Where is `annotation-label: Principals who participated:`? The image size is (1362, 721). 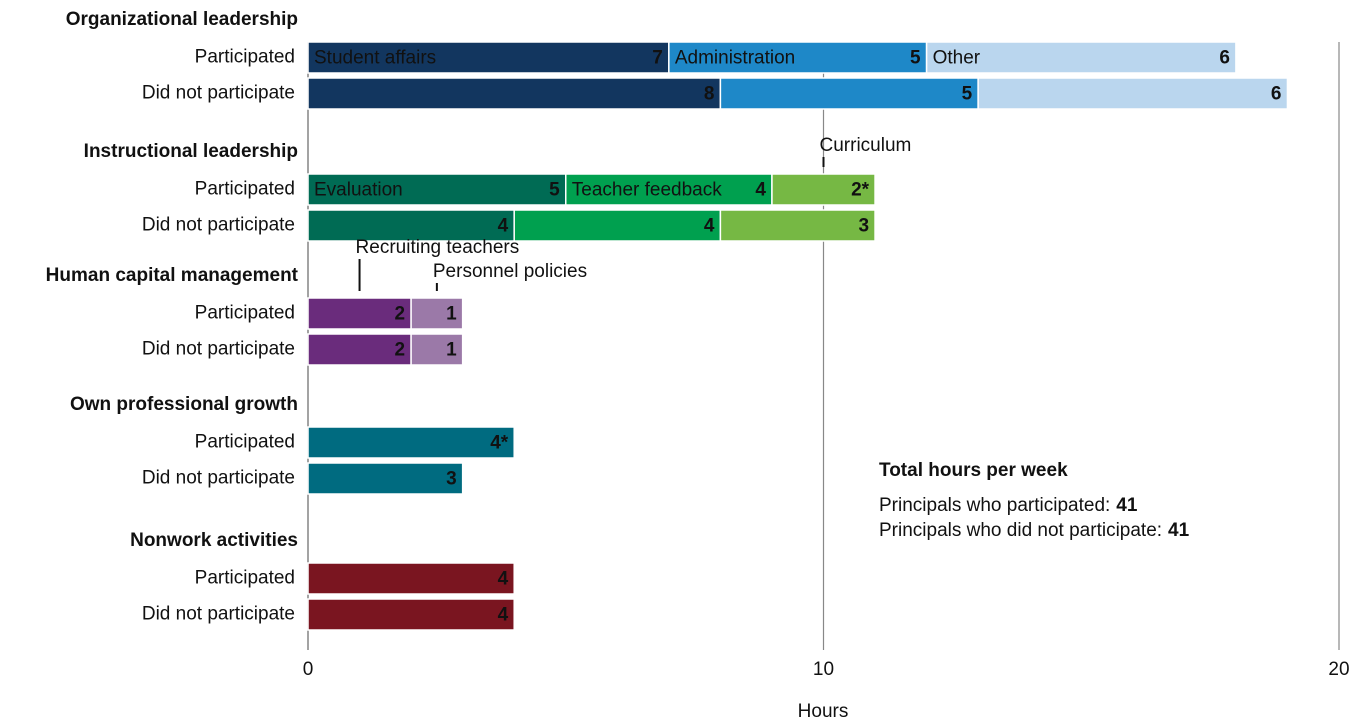 annotation-label: Principals who participated: is located at coordinates (994, 505).